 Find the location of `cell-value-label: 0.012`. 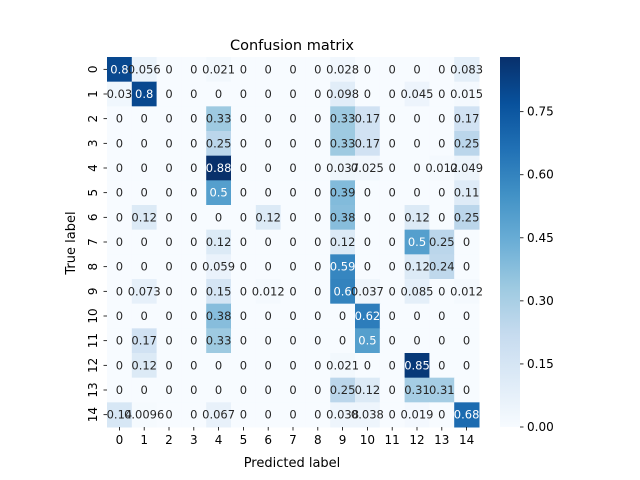

cell-value-label: 0.012 is located at coordinates (441, 168).